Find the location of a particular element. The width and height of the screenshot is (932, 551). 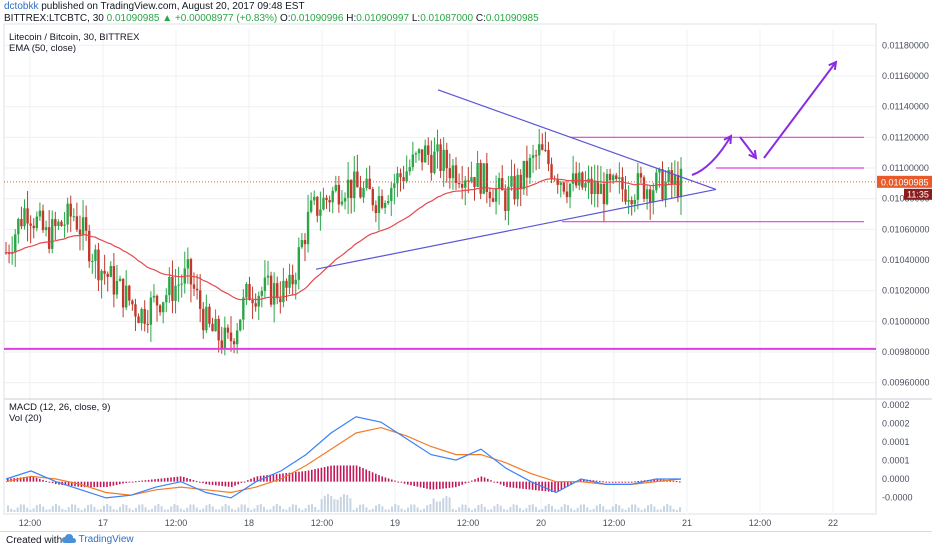

time-tick-label: 21 is located at coordinates (687, 523).